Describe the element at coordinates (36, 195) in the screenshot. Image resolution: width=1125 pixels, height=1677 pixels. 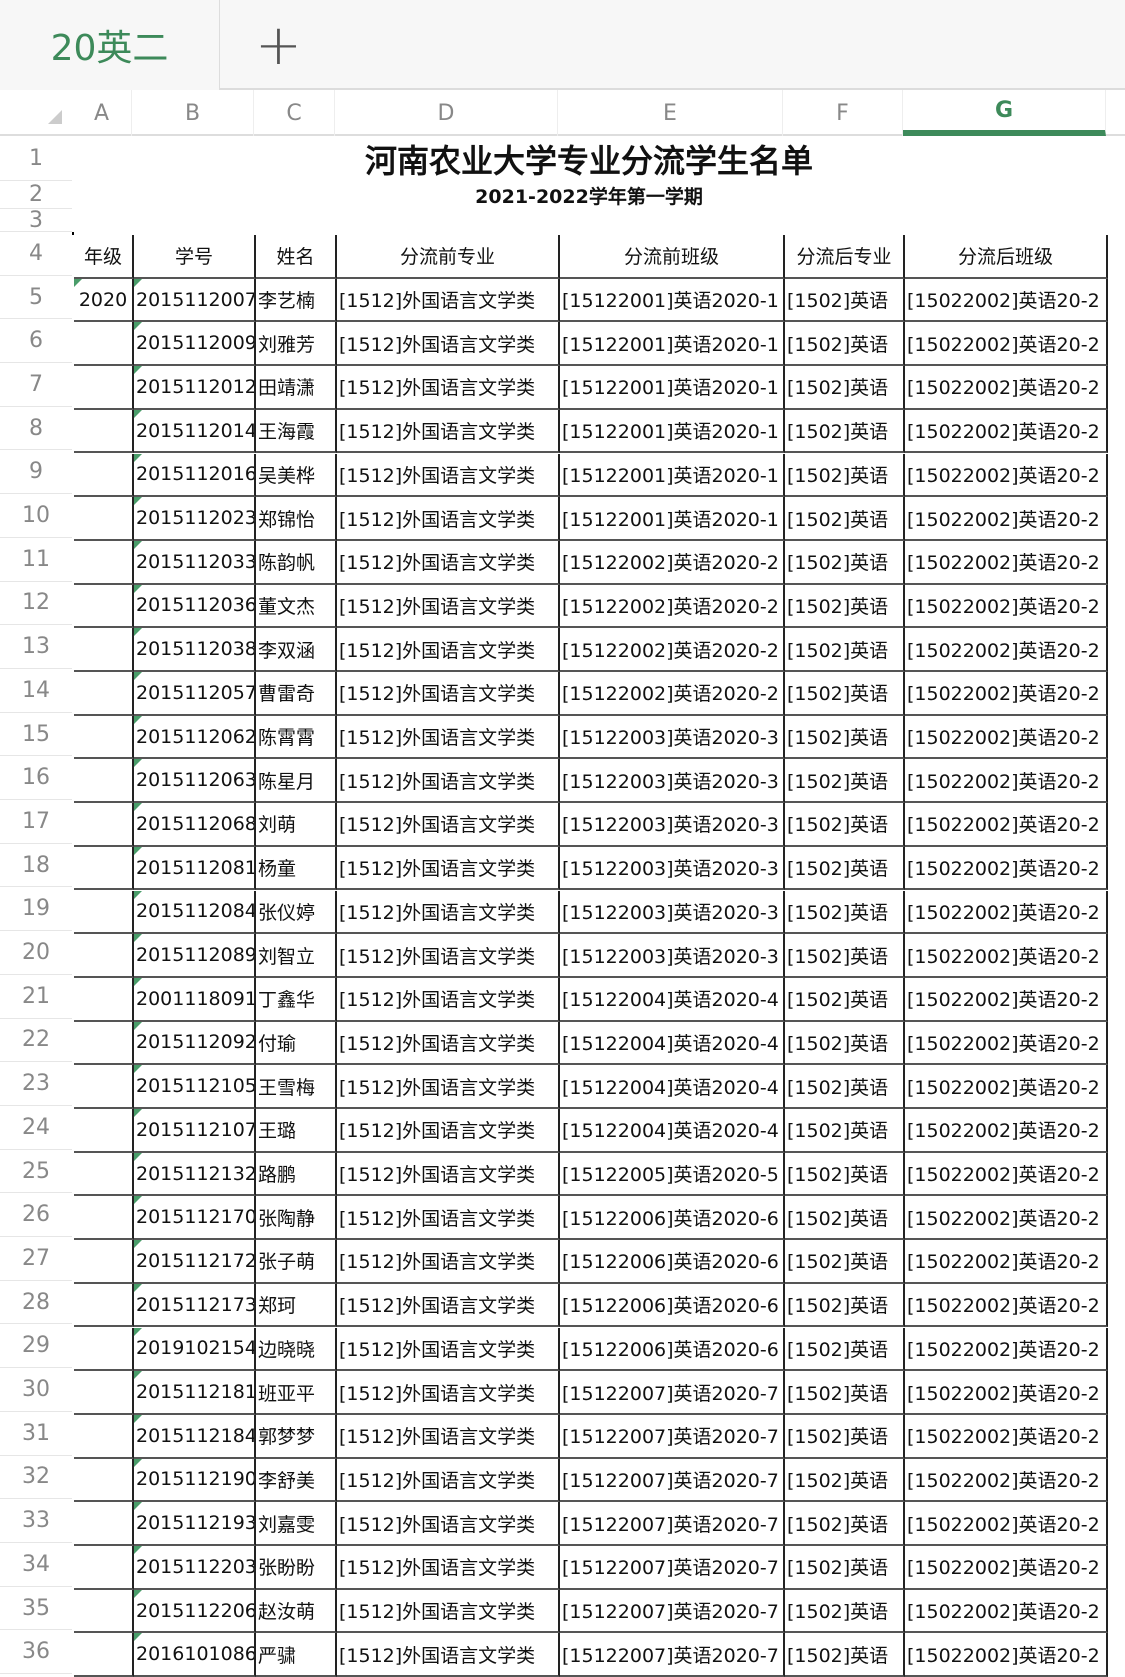
I see `row-header-2: 2` at that location.